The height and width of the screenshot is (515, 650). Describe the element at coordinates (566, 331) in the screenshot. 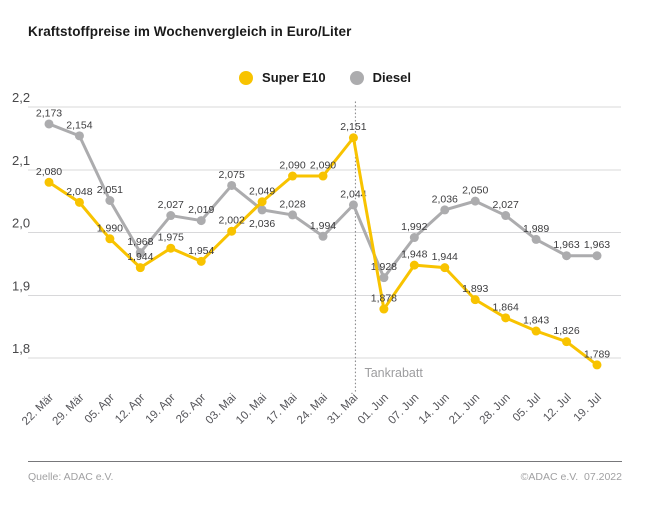

I see `data-point-label-super-e10: 1,826` at that location.